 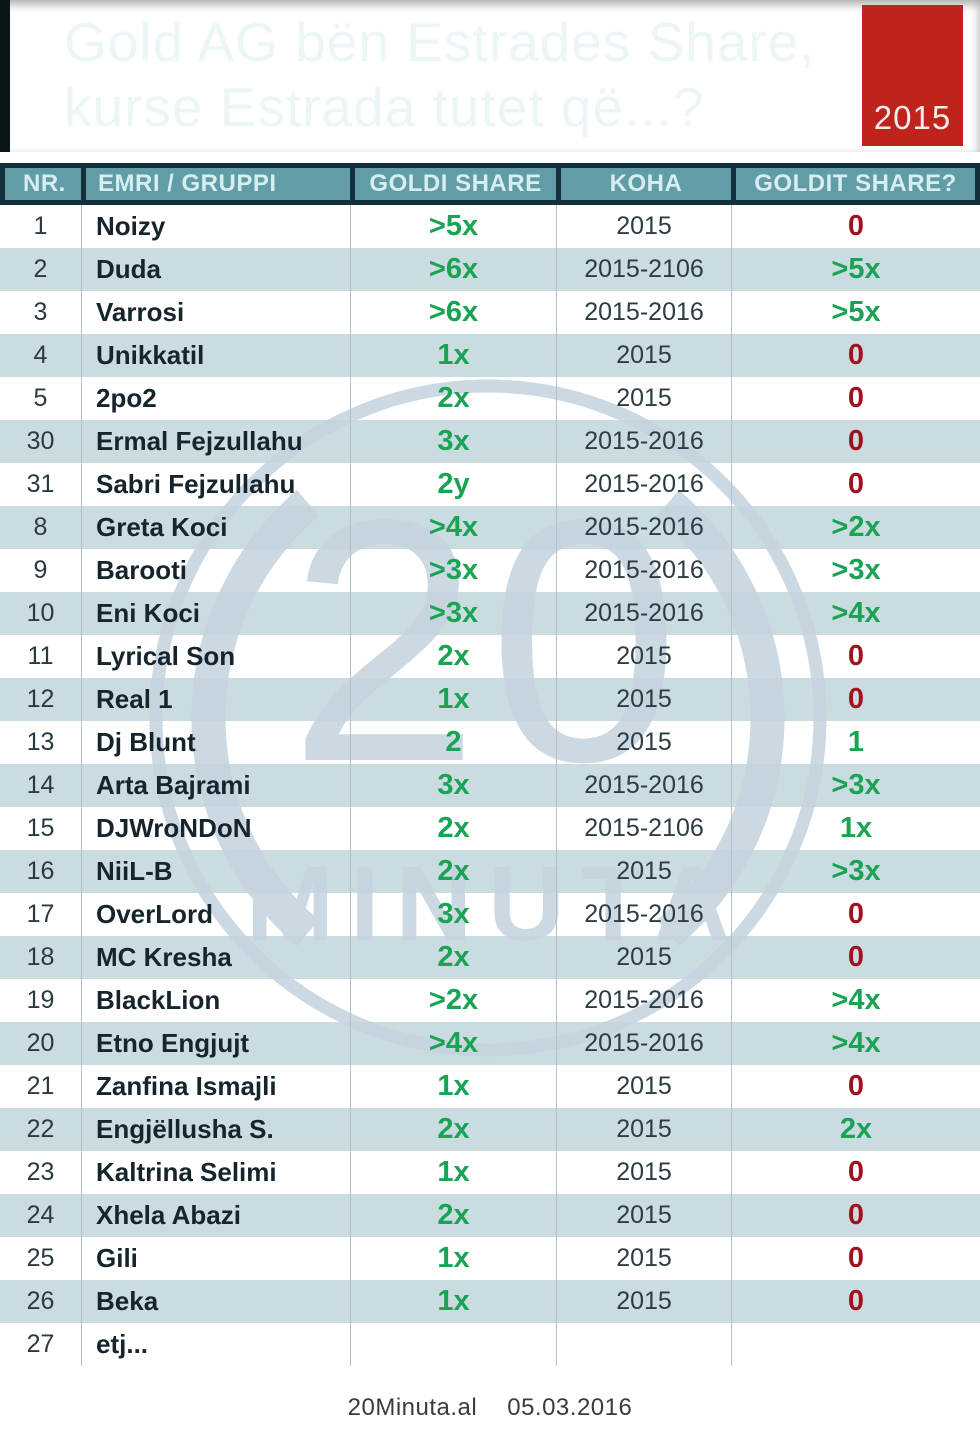 What do you see at coordinates (40, 1129) in the screenshot?
I see `cell-nr: 22` at bounding box center [40, 1129].